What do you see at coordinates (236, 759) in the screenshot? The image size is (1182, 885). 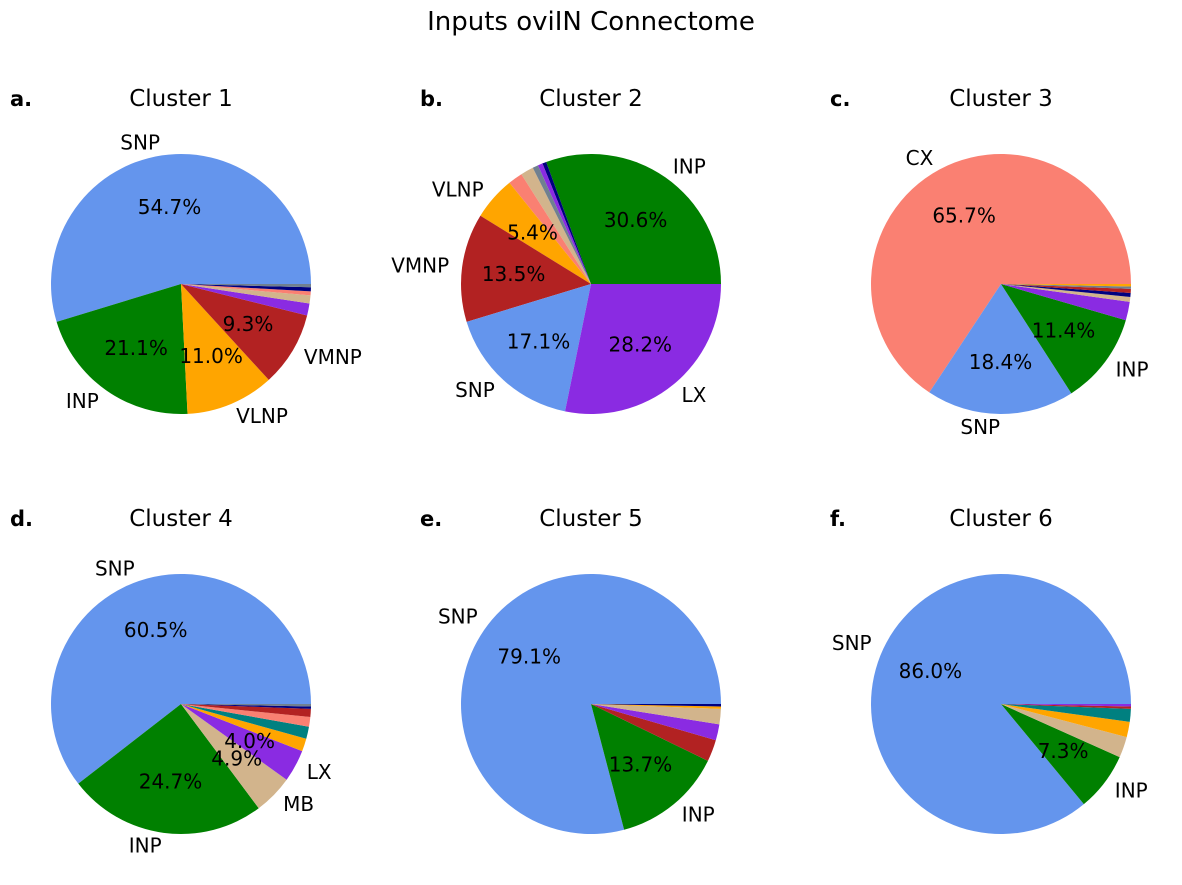 I see `slice-percentage: 4.9%` at bounding box center [236, 759].